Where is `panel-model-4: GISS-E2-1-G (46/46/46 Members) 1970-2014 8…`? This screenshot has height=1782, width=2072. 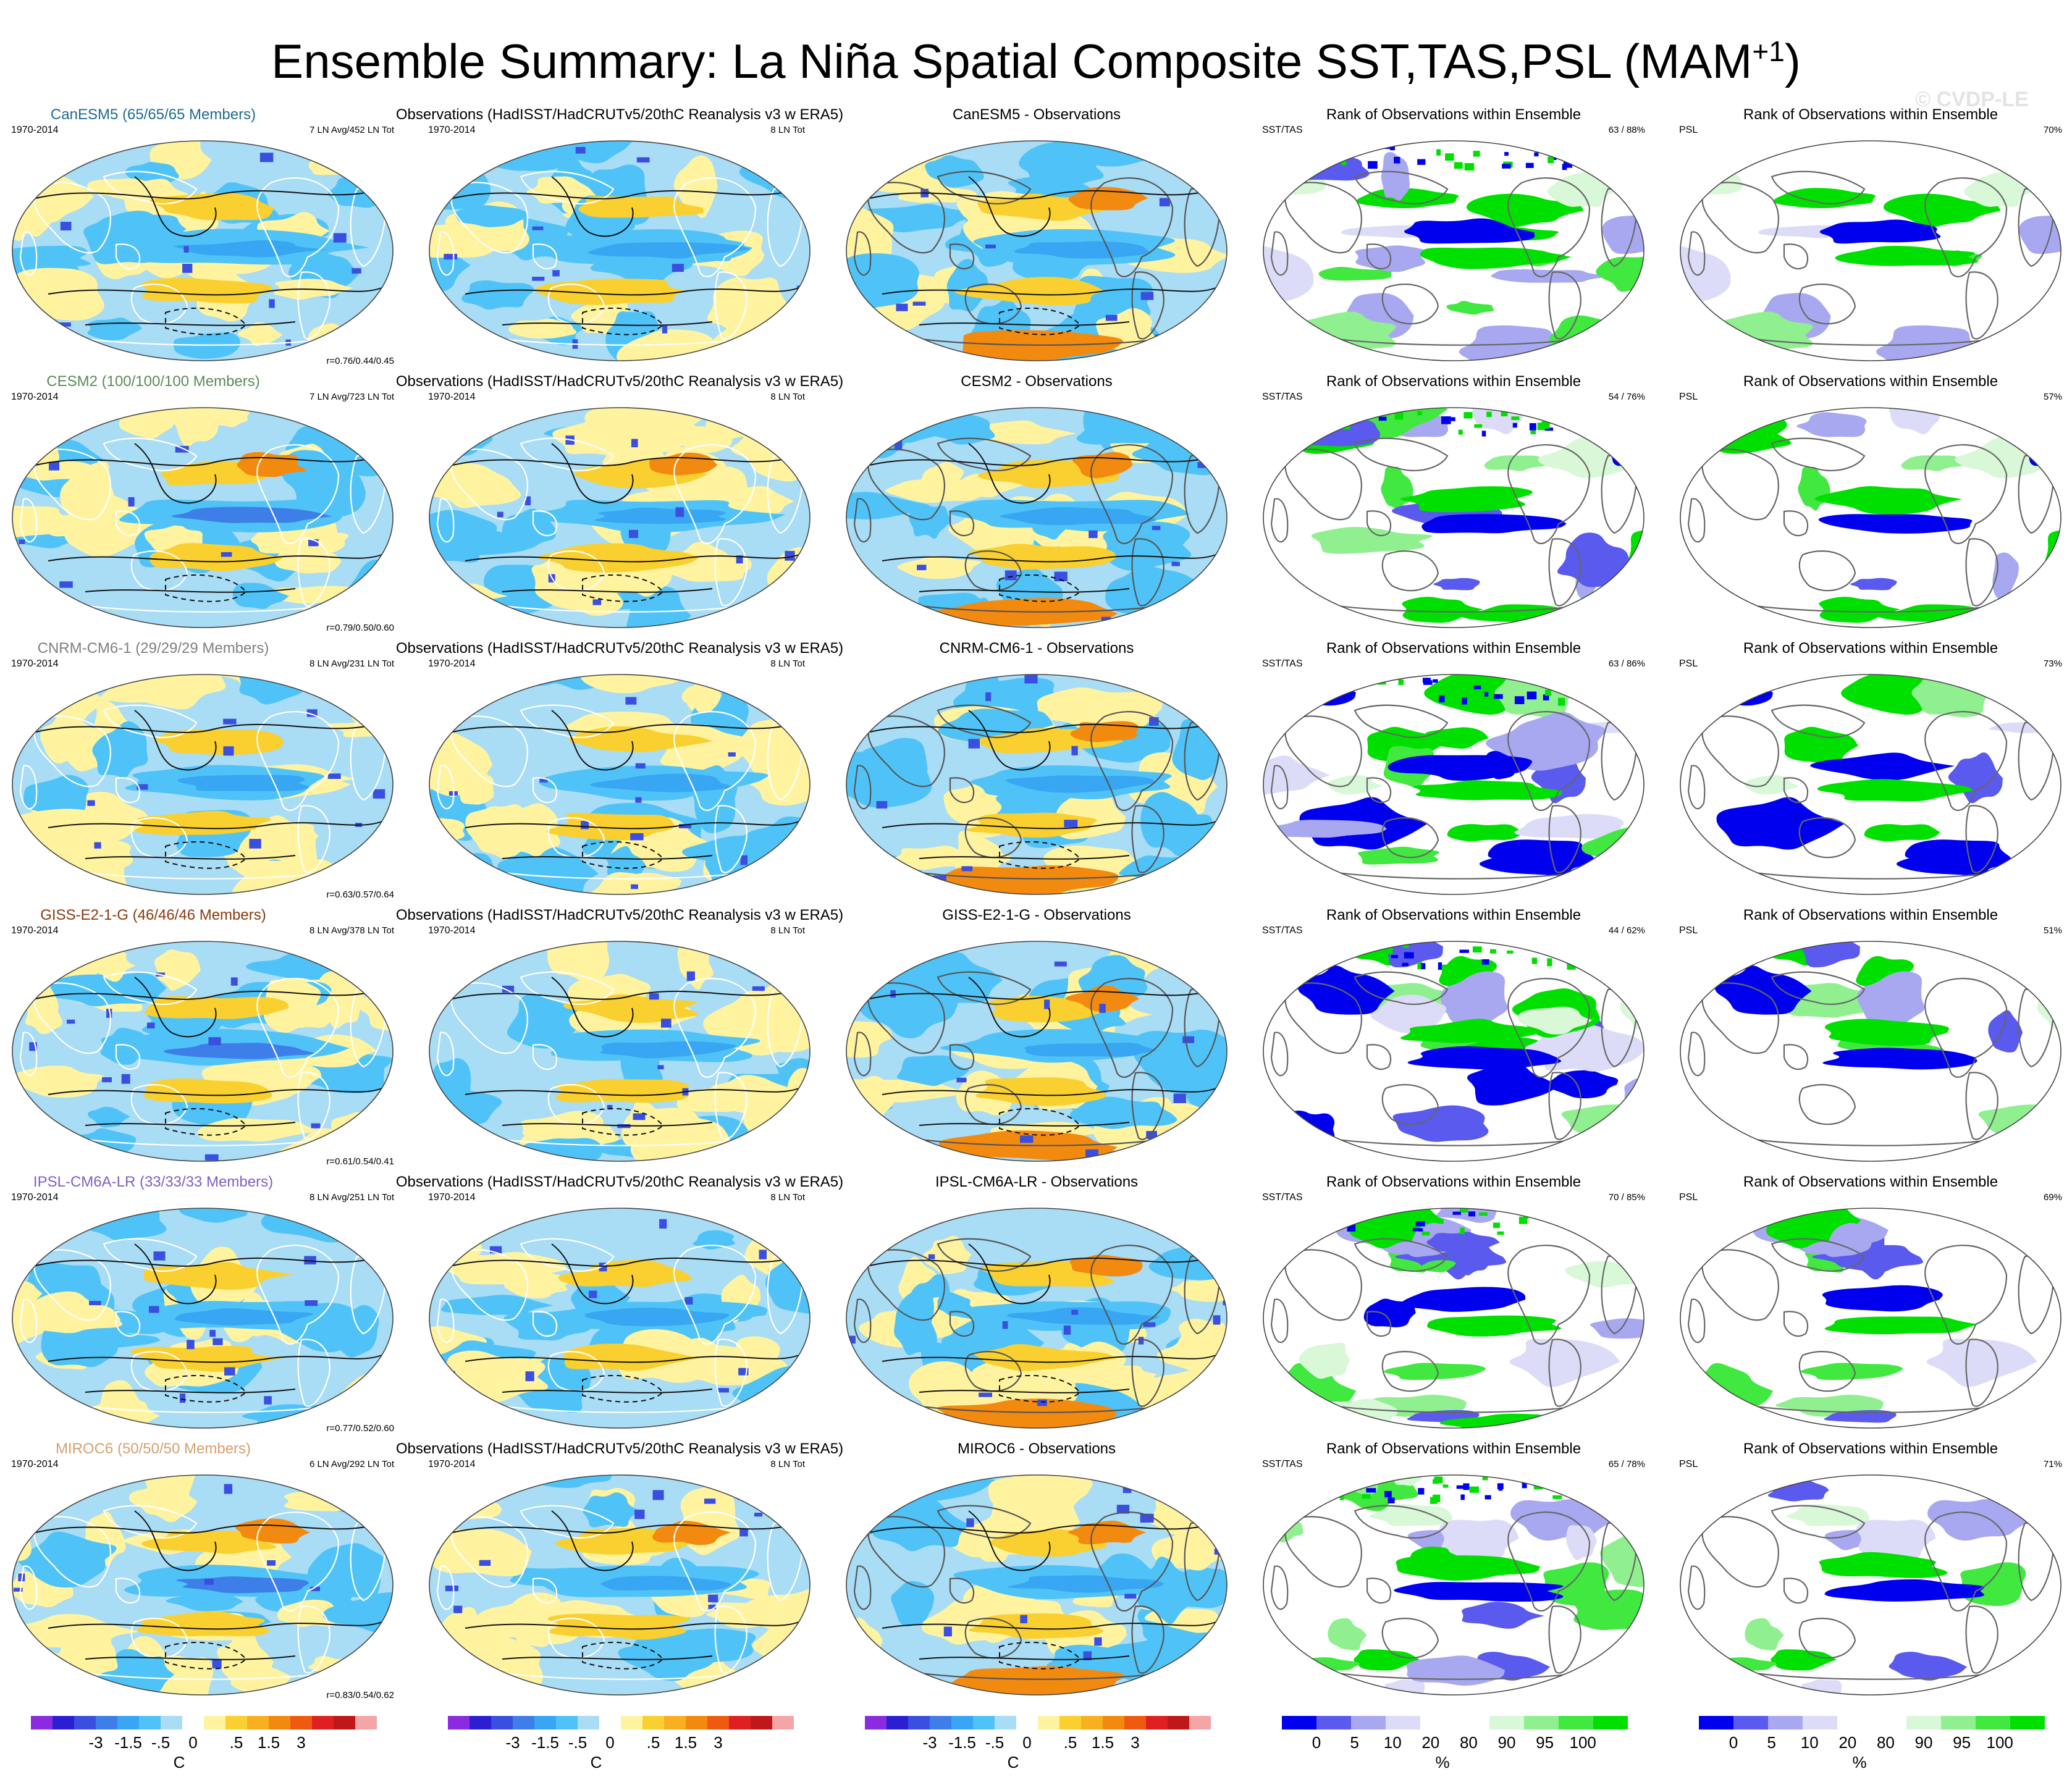
panel-model-4: GISS-E2-1-G (46/46/46 Members) 1970-2014 8… is located at coordinates (202, 1037).